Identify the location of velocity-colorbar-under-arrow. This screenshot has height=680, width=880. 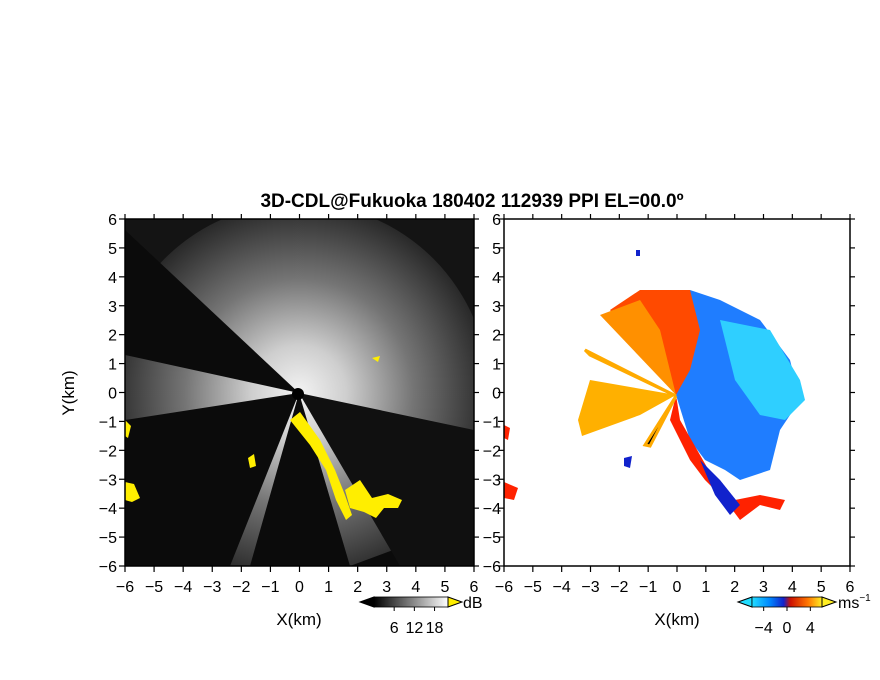
(744, 602).